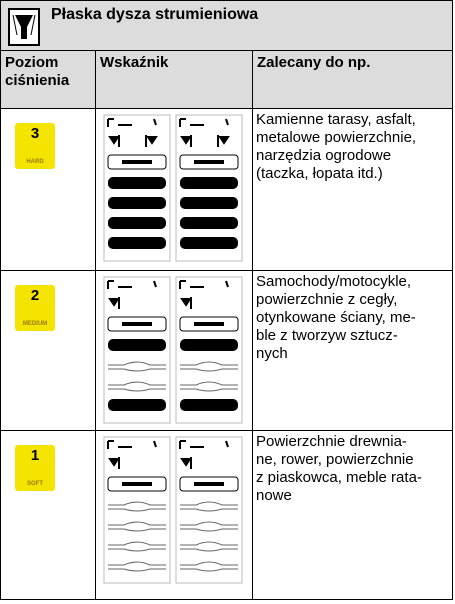 This screenshot has width=455, height=604. What do you see at coordinates (336, 137) in the screenshot?
I see `description-line: metalowe powierzchnie,` at bounding box center [336, 137].